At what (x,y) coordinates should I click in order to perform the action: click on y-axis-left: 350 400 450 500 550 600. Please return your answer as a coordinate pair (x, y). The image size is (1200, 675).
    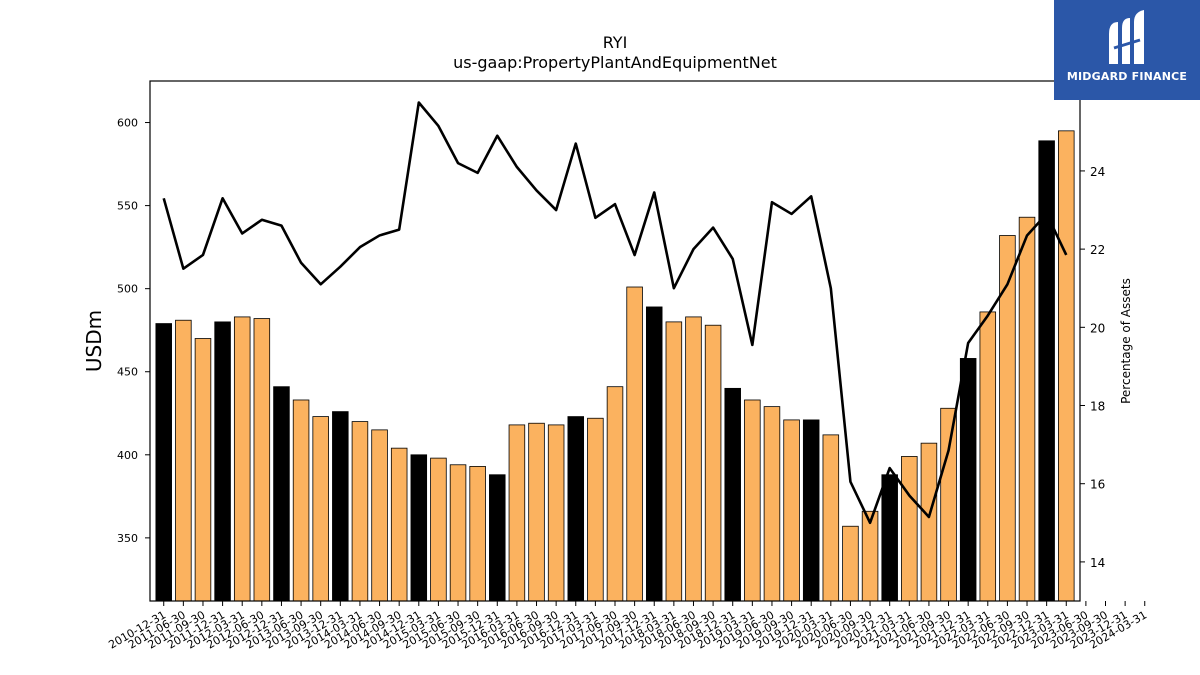
    Looking at the image, I should click on (133, 331).